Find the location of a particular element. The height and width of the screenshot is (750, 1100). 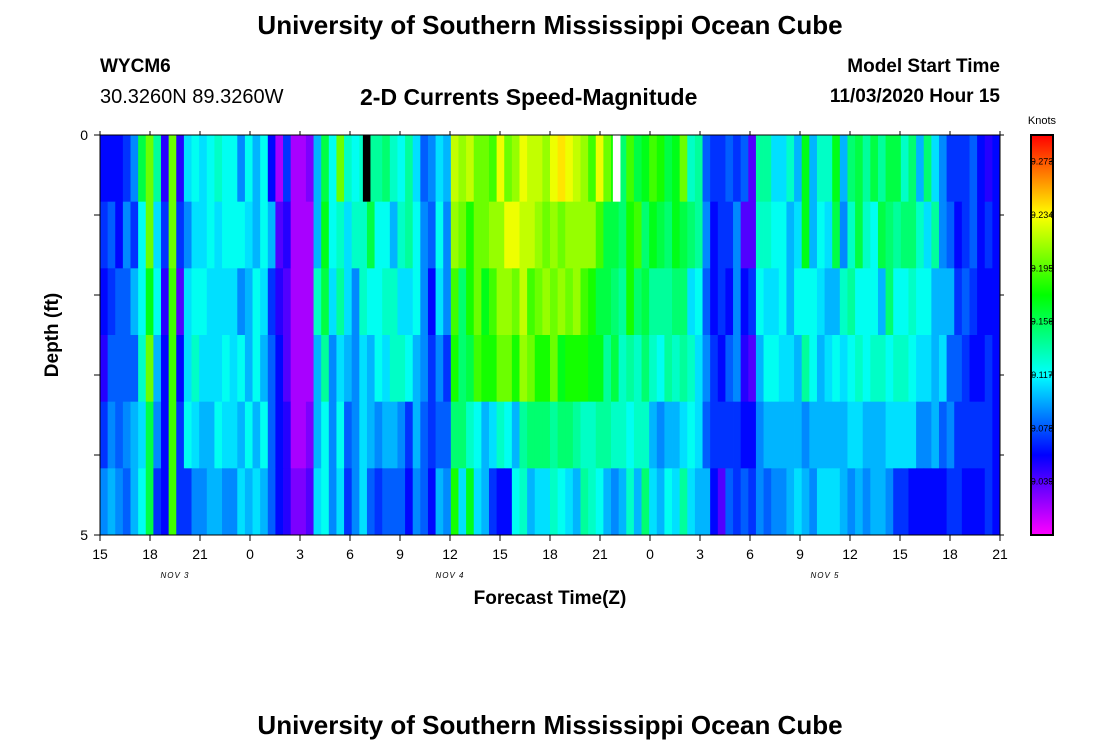

x-tick-label: 6 is located at coordinates (350, 554).